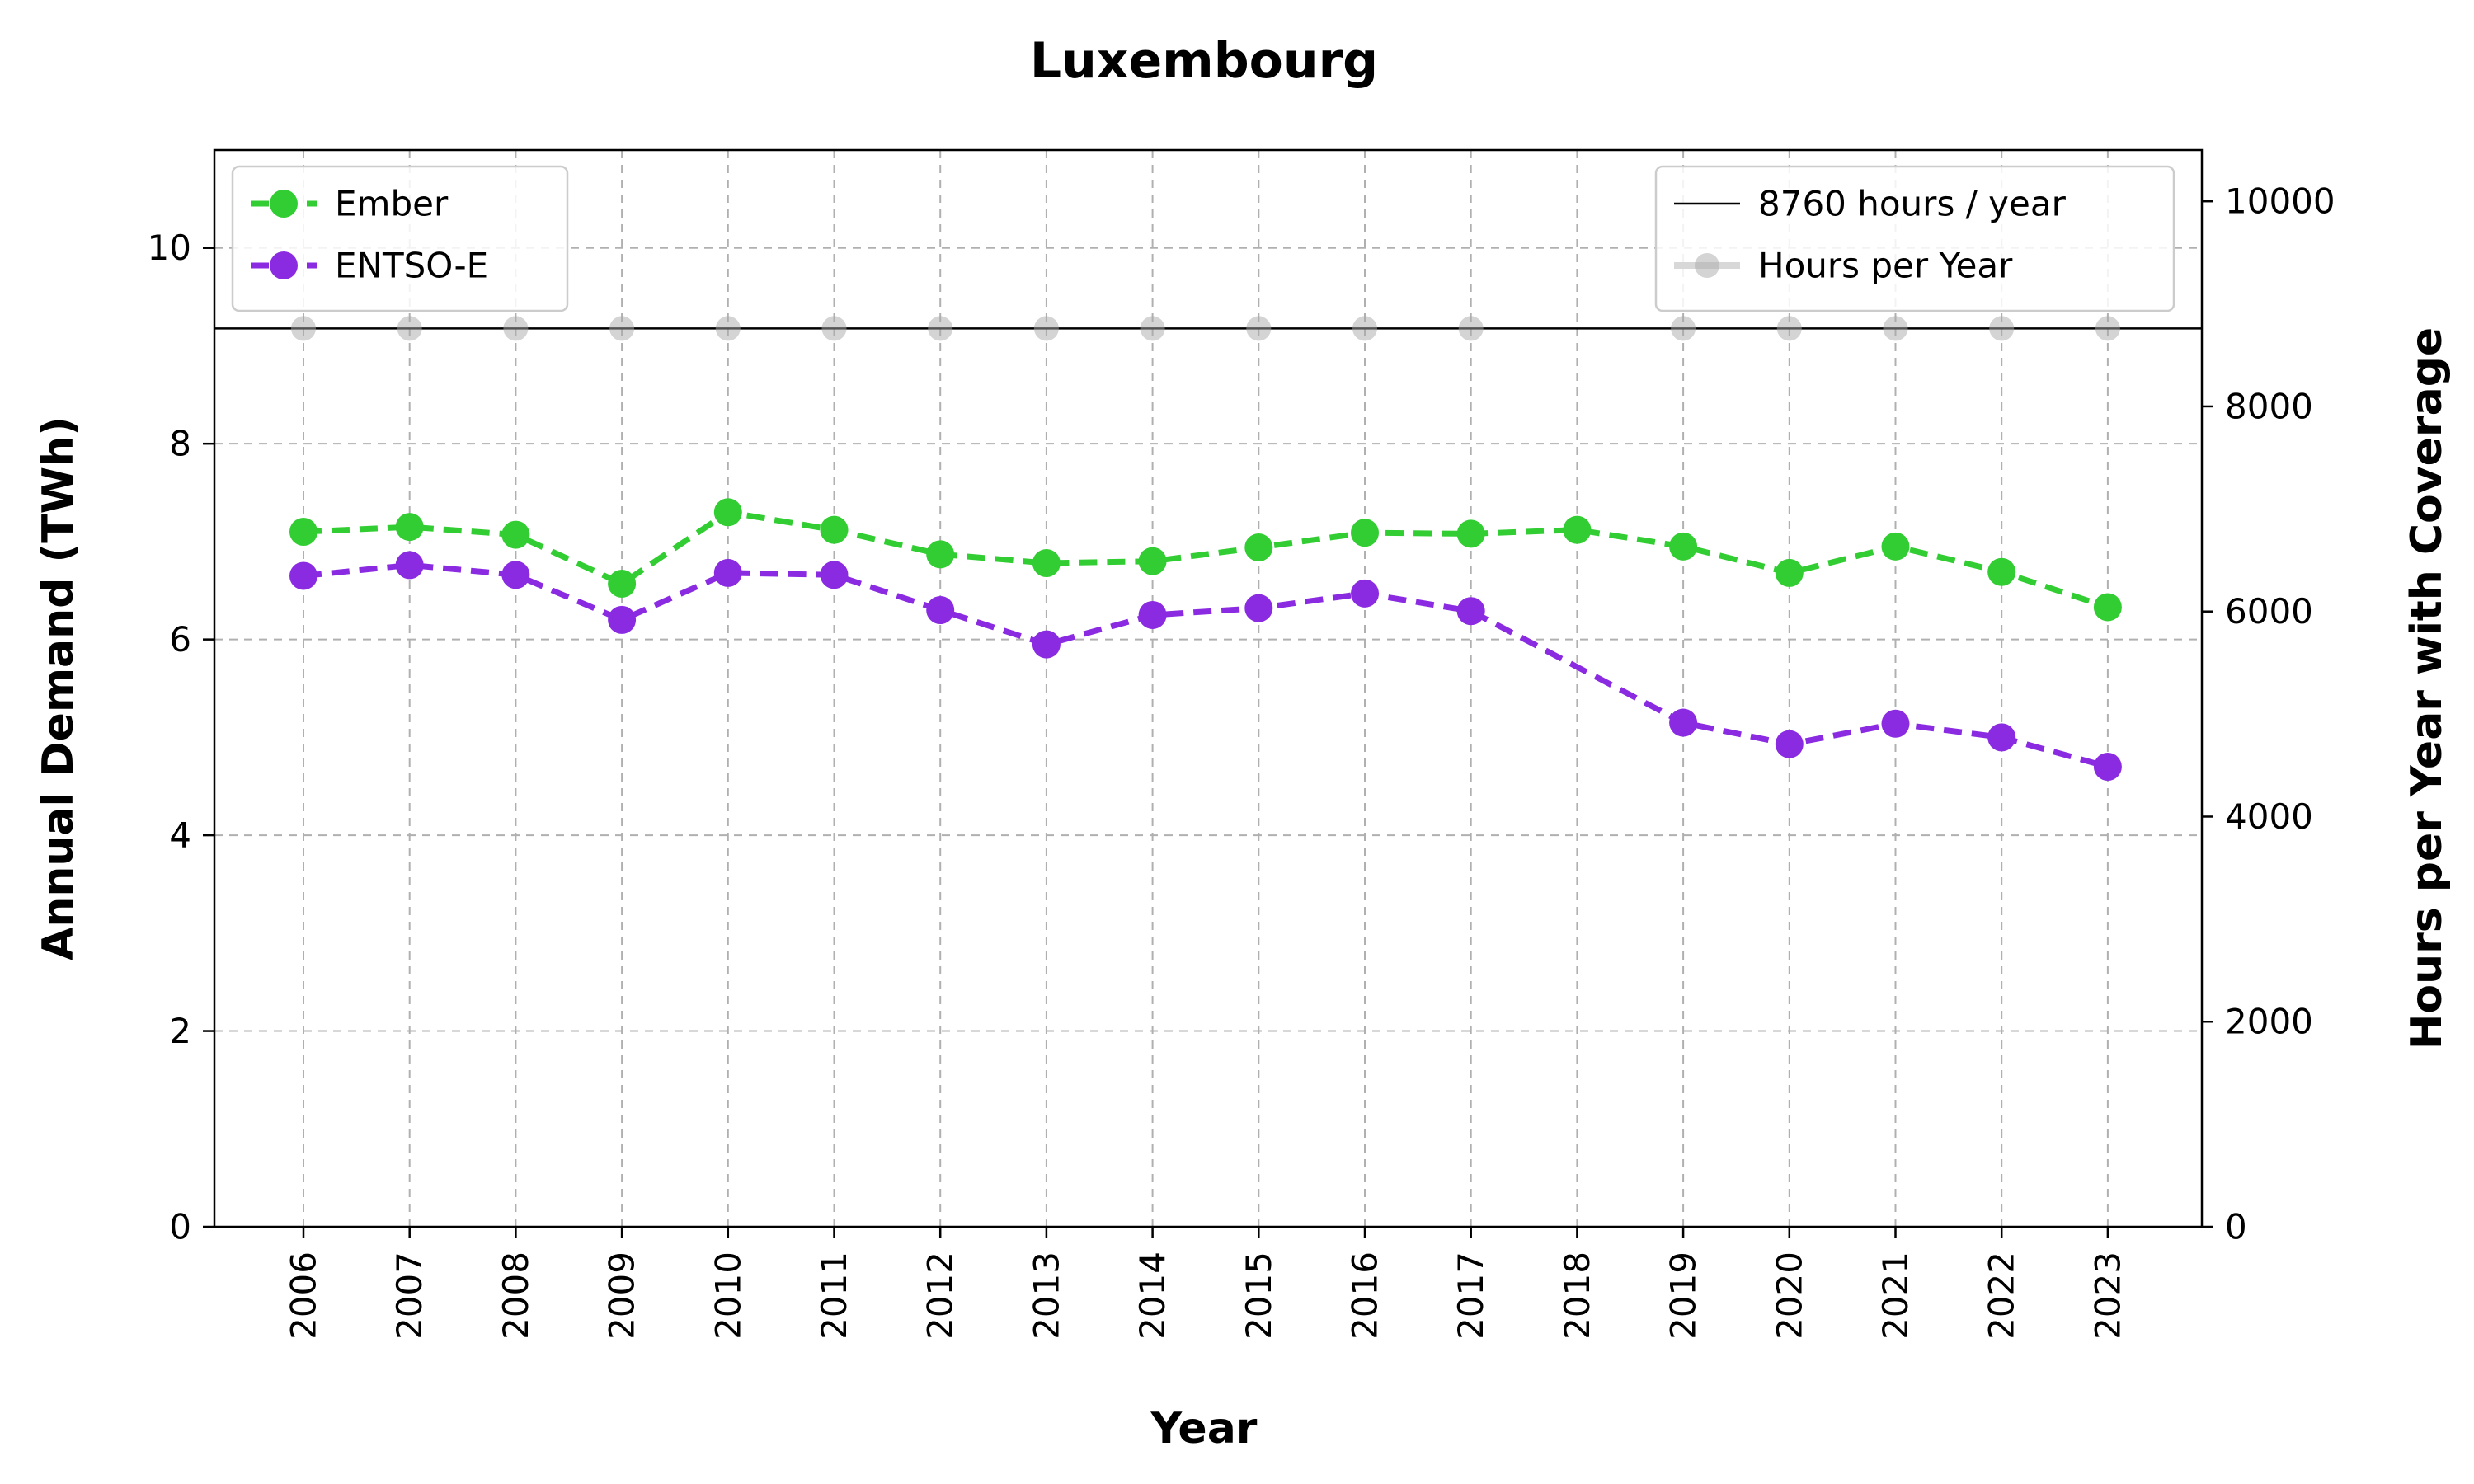 This screenshot has width=2474, height=1484. I want to click on y-right-tick-label: 8000, so click(2269, 406).